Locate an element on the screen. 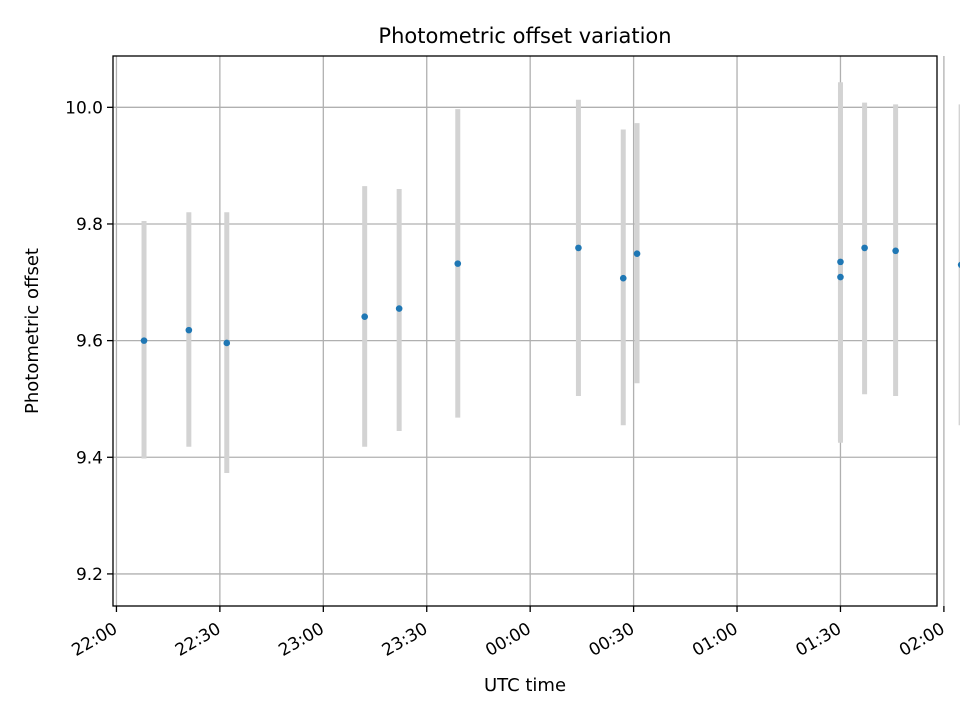  y-tick-label: 10.0 is located at coordinates (84, 108).